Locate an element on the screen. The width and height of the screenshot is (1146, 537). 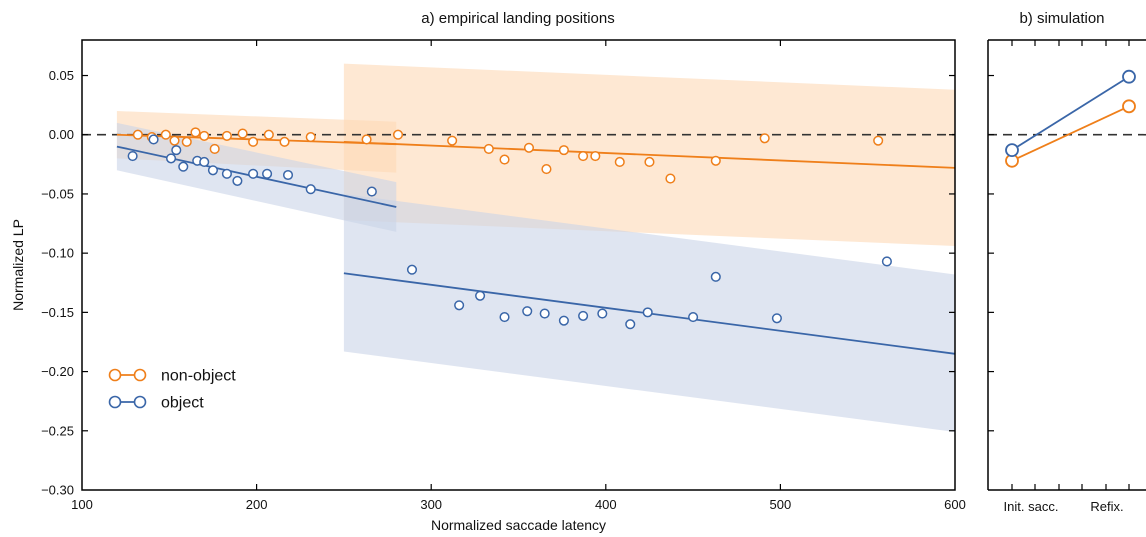
legend-label-non-object: non-object is located at coordinates (198, 376).